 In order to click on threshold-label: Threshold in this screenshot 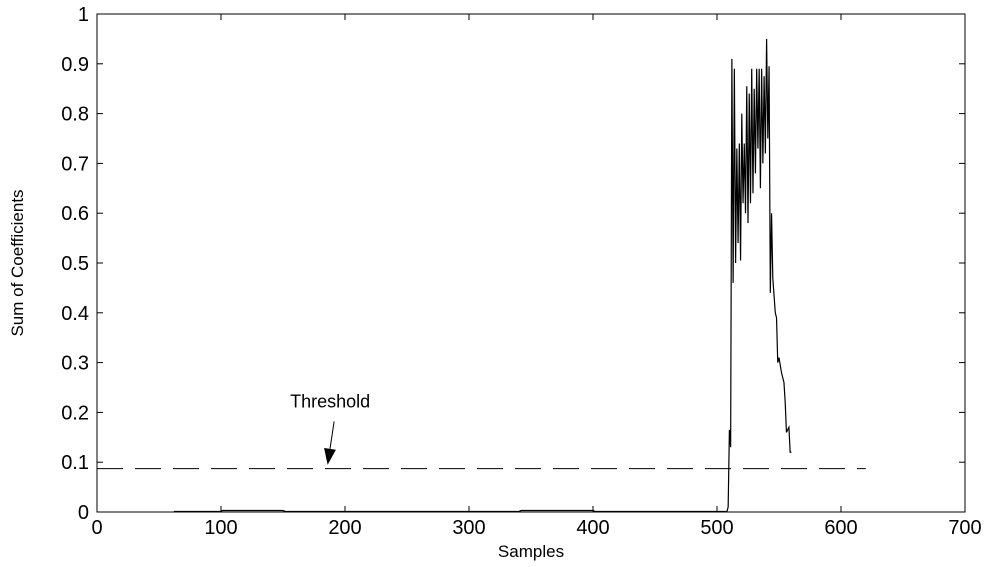, I will do `click(330, 401)`.